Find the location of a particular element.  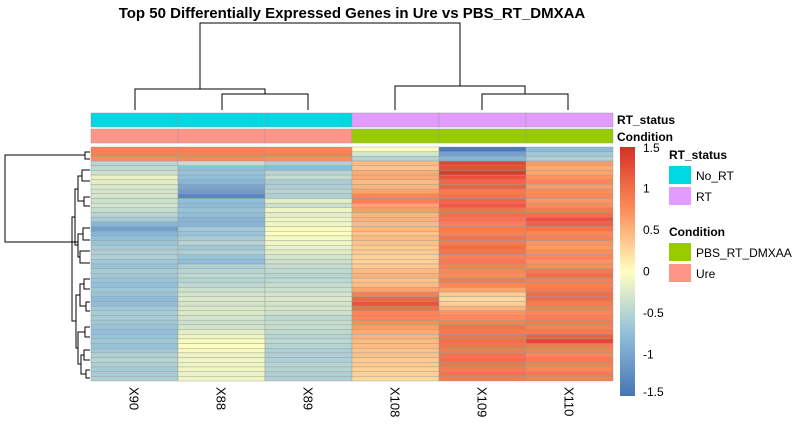

column-label-x89: X89 is located at coordinates (308, 398).